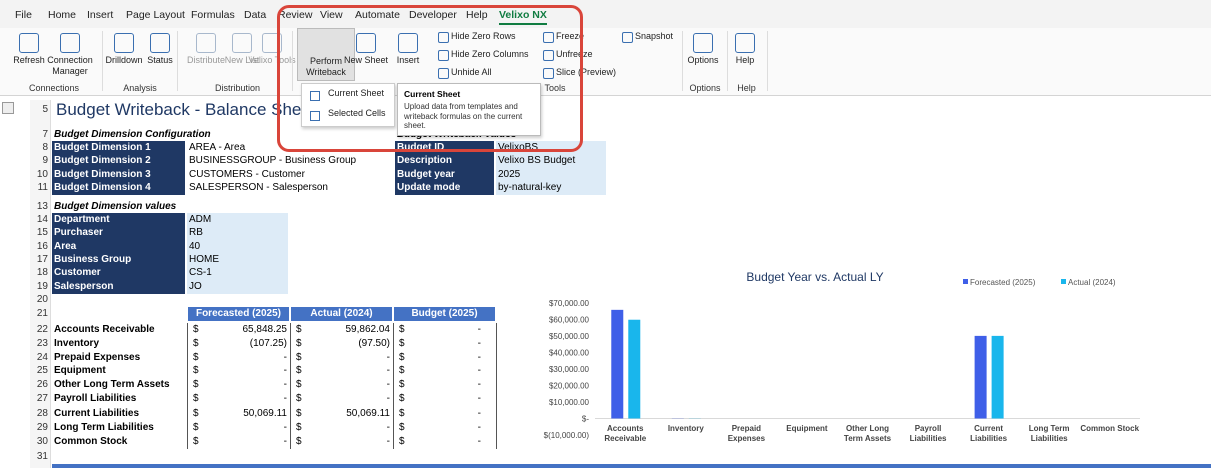 The height and width of the screenshot is (468, 1211). What do you see at coordinates (477, 15) in the screenshot?
I see `menu-tab: Help` at bounding box center [477, 15].